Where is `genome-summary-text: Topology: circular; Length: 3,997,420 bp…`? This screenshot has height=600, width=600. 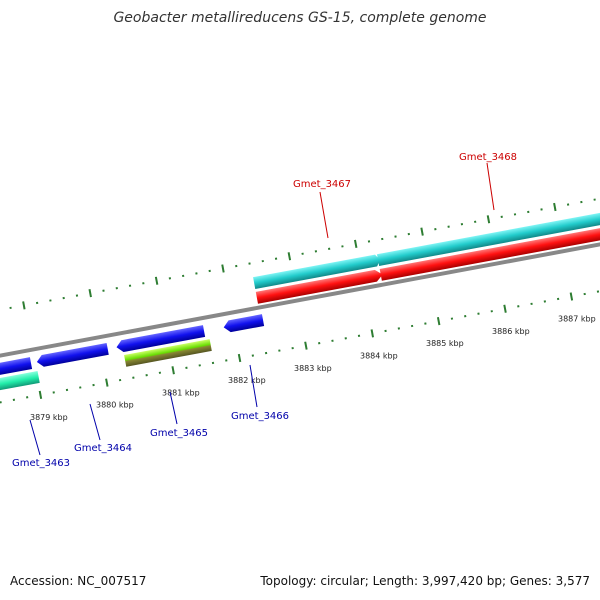
genome-summary-text: Topology: circular; Length: 3,997,420 bp… is located at coordinates (425, 581).